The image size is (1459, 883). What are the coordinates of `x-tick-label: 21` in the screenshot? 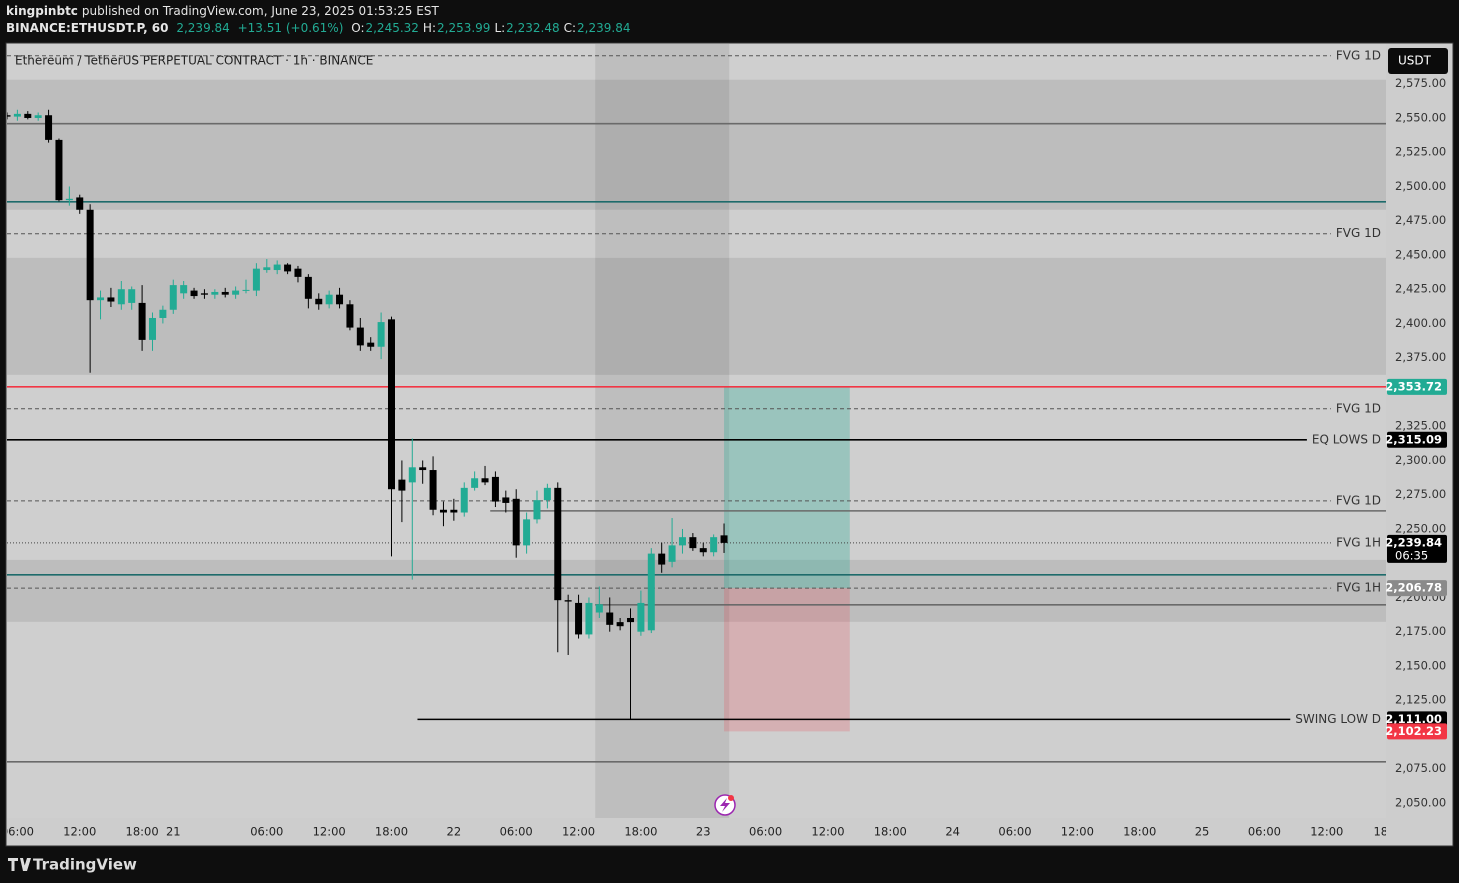 It's located at (173, 832).